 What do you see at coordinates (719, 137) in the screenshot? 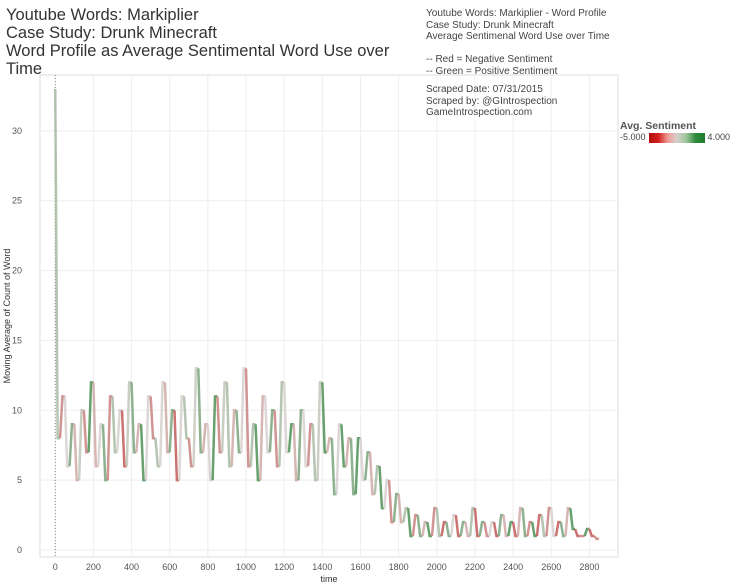
I see `legend-max: 4.000` at bounding box center [719, 137].